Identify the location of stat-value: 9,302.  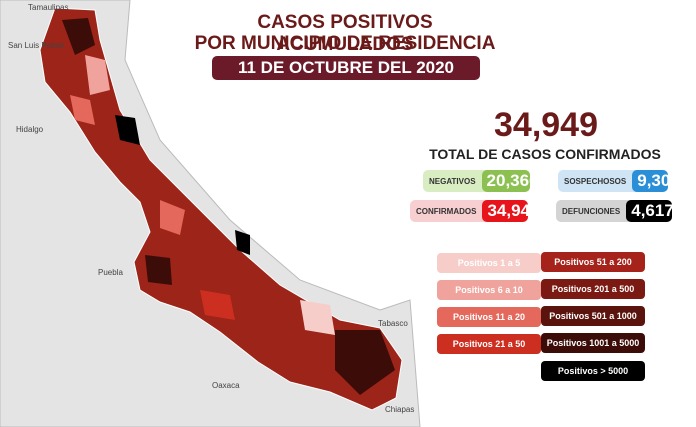
(650, 181).